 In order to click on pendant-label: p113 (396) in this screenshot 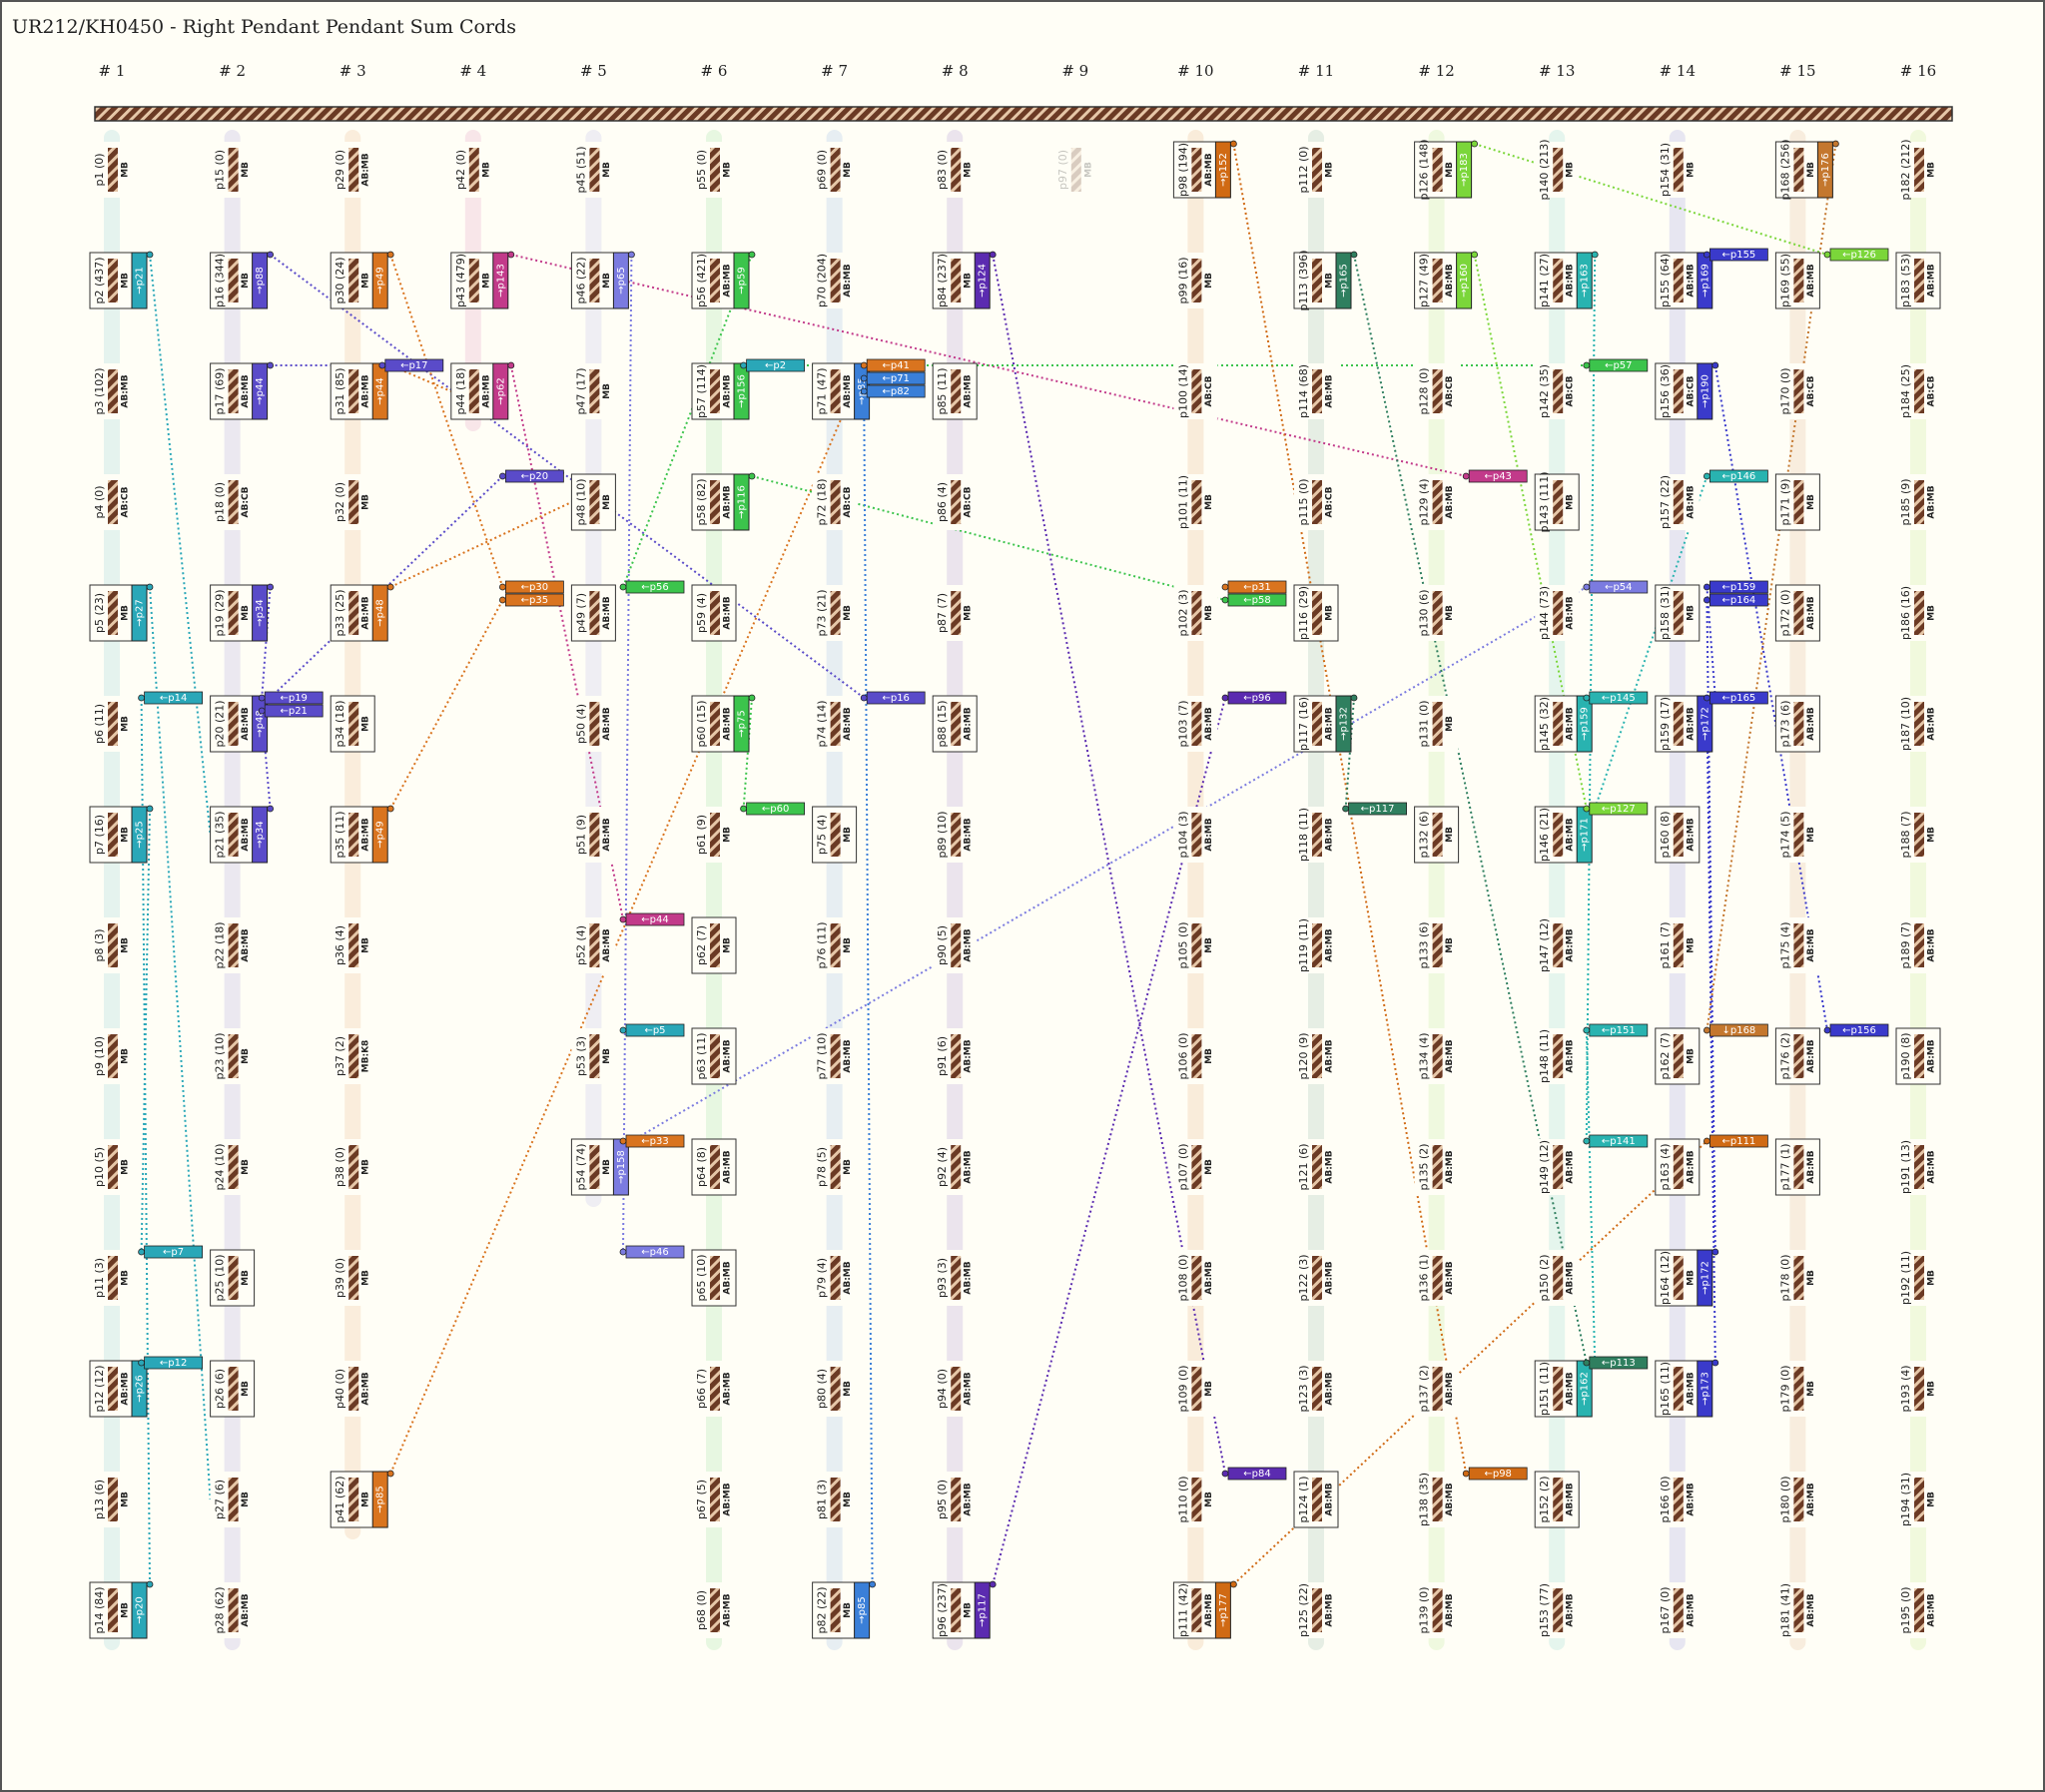, I will do `click(1303, 280)`.